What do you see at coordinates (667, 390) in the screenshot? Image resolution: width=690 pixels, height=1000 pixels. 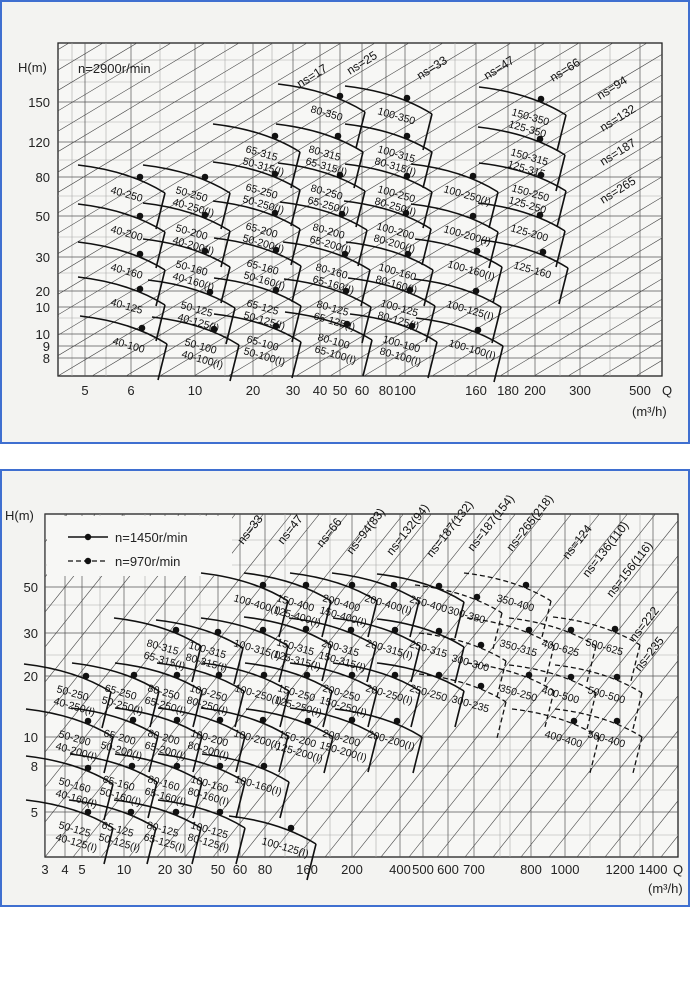 I see `x-axis-label: Q` at bounding box center [667, 390].